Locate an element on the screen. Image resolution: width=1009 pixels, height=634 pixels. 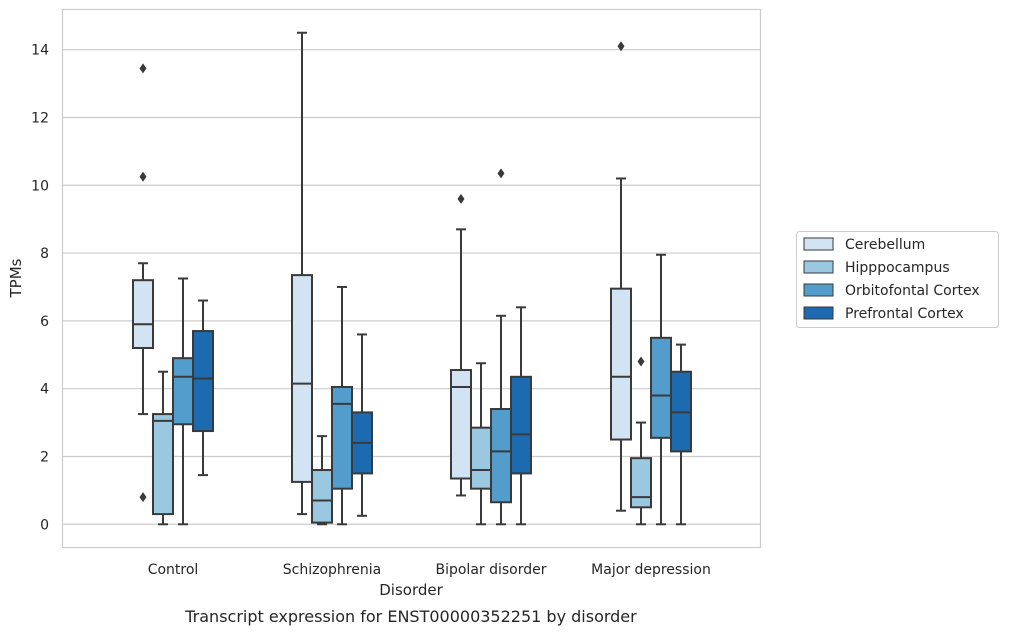
y-tick-label: 12 is located at coordinates (40, 118).